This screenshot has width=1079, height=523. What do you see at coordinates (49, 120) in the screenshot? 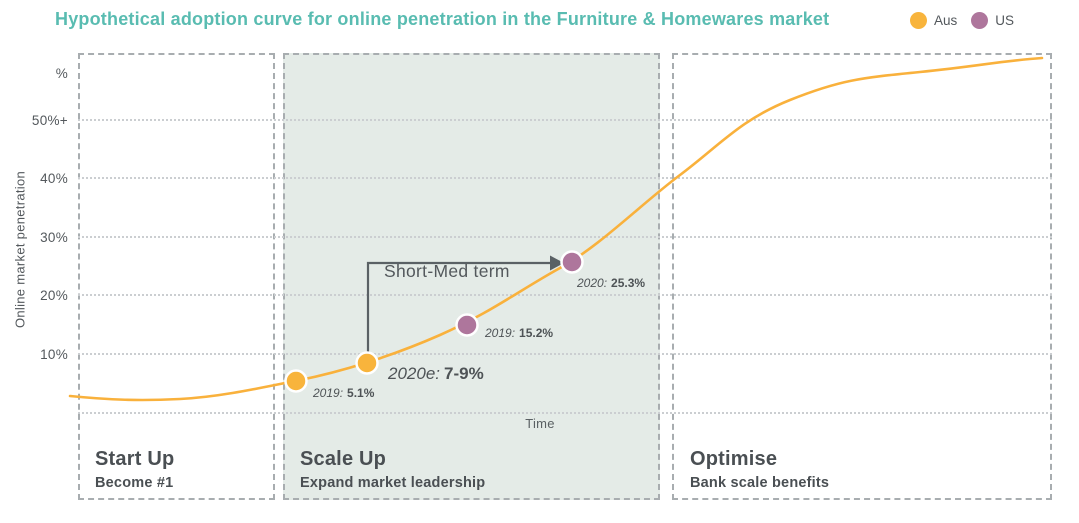
I see `y-tick-50plus: 50%+` at bounding box center [49, 120].